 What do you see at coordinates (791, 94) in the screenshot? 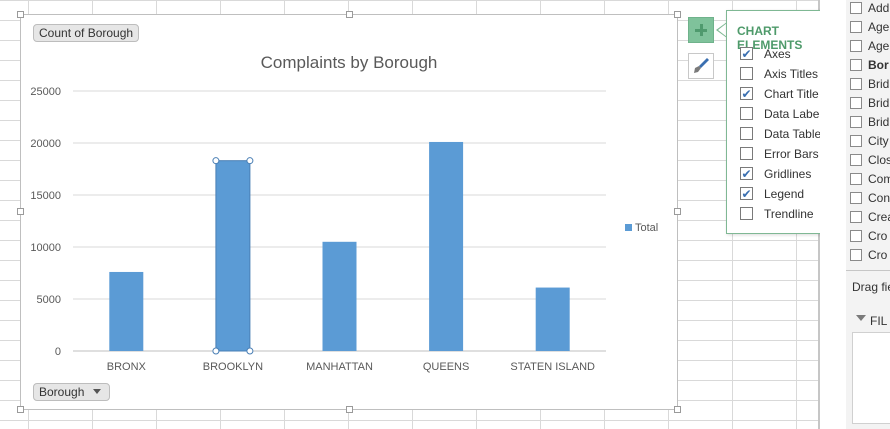
I see `chart-element-label: Chart Title` at bounding box center [791, 94].